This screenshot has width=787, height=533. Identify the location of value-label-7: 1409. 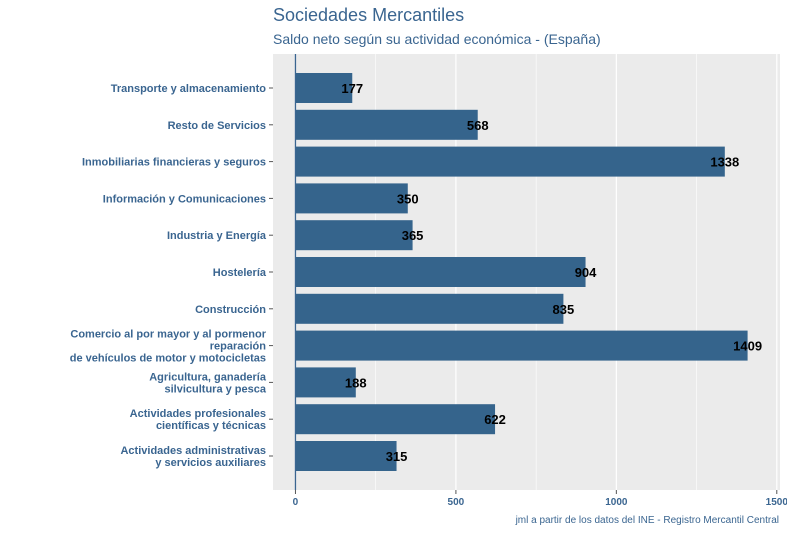
(747, 346).